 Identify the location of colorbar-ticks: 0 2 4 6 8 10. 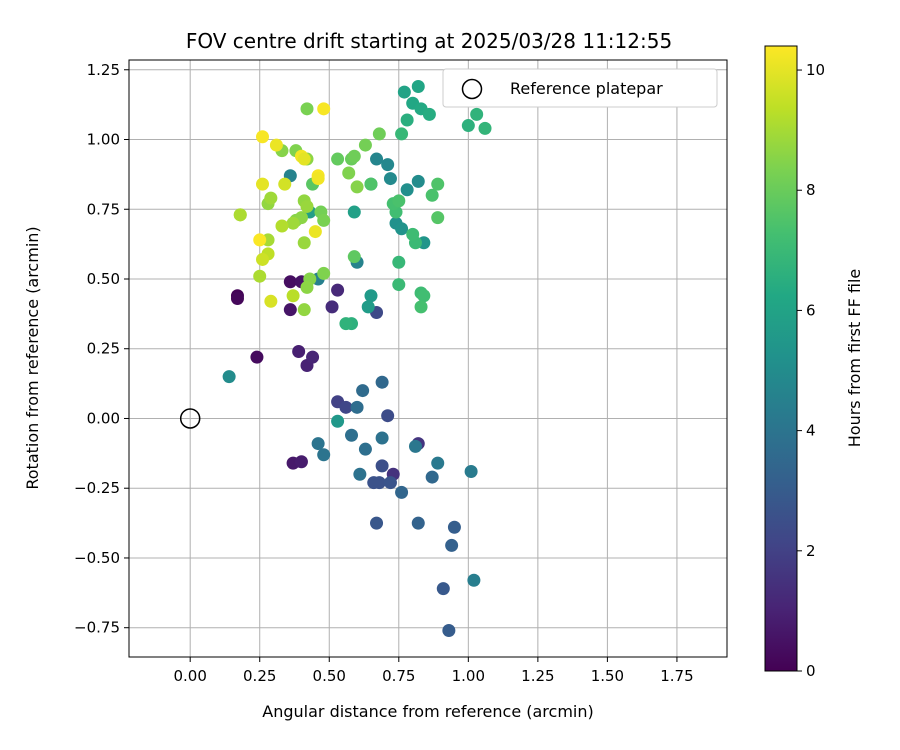
(811, 370).